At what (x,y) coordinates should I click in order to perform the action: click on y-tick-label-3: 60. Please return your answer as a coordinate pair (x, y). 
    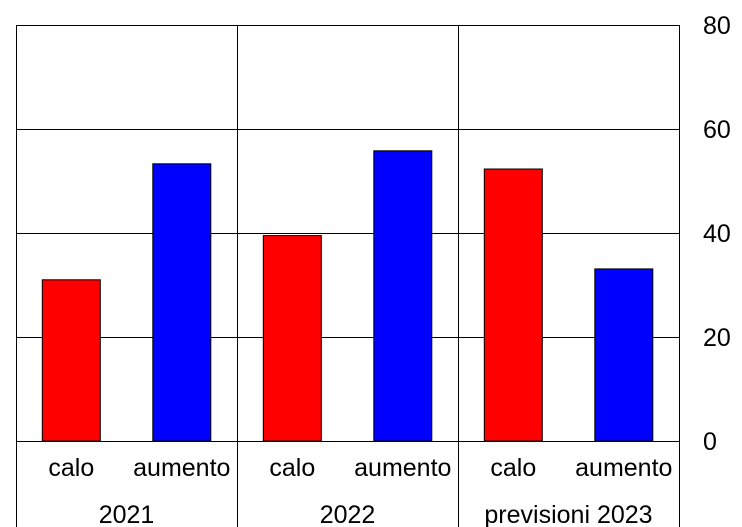
    Looking at the image, I should click on (717, 130).